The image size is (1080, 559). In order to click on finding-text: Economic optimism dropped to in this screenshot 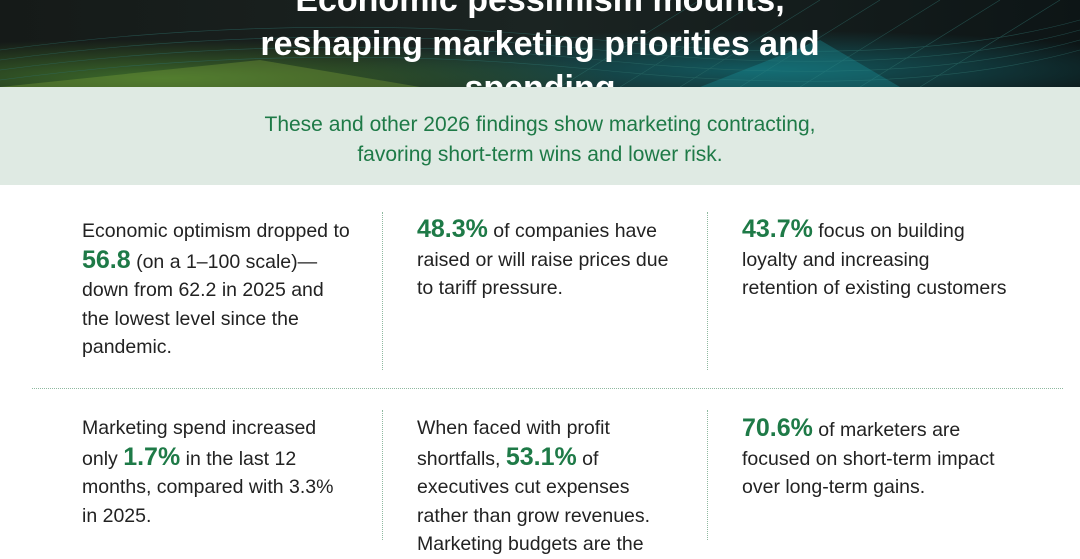, I will do `click(216, 231)`.